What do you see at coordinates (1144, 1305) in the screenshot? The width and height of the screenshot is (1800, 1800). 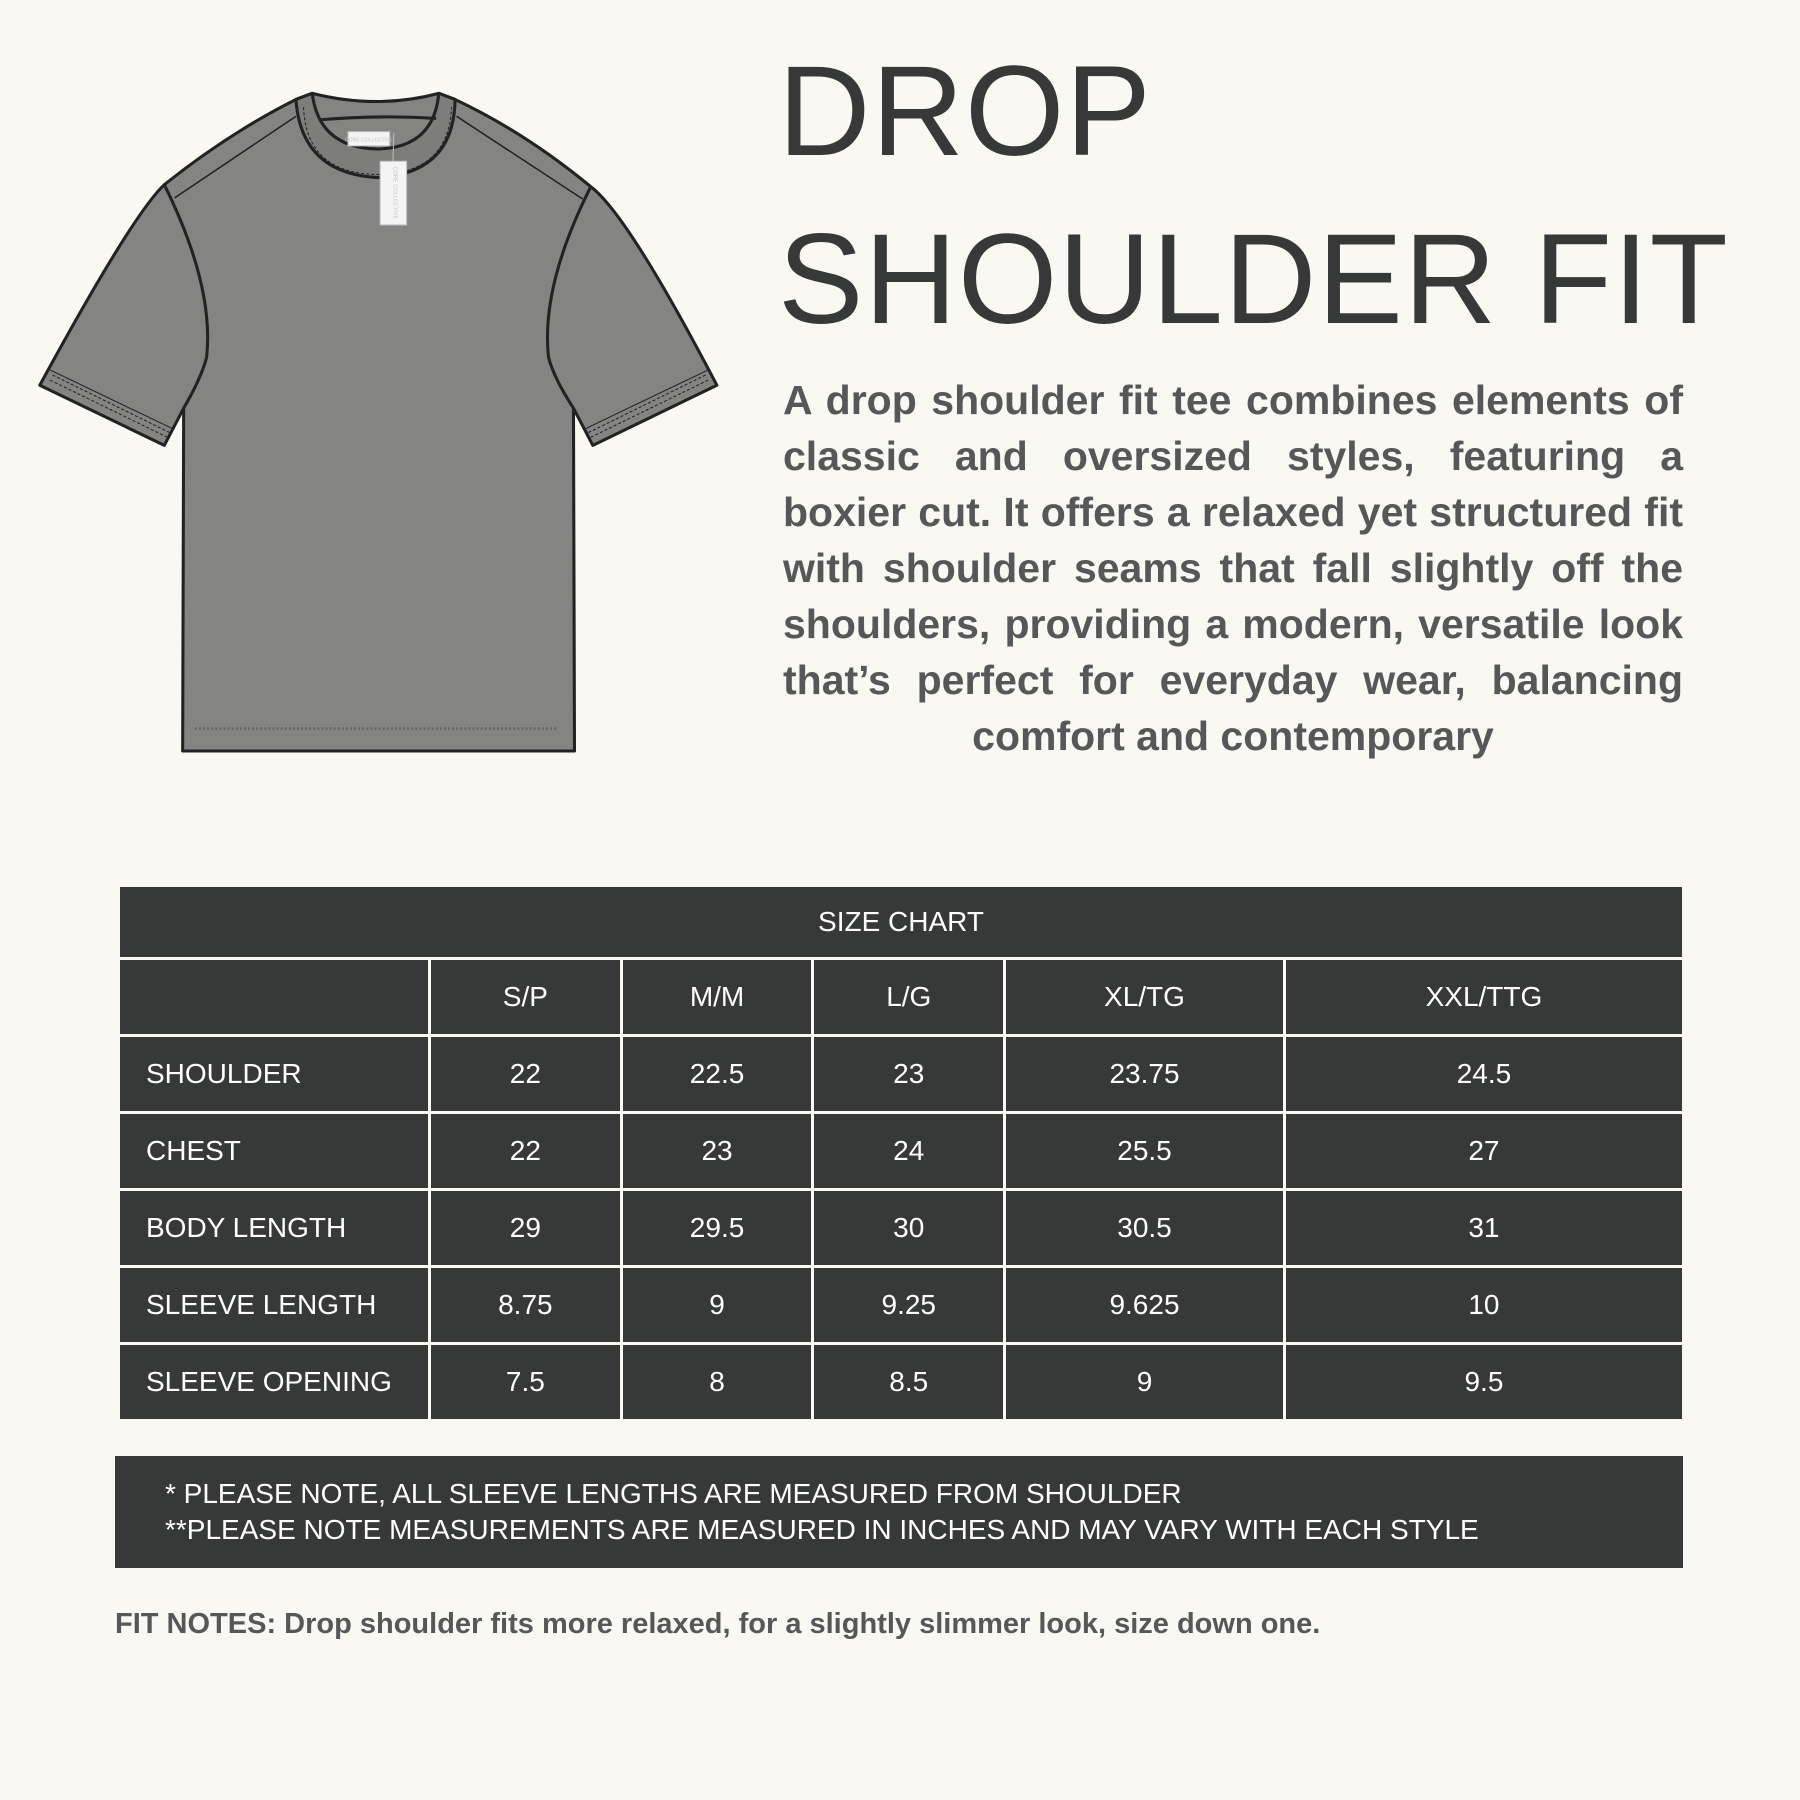 I see `measurement-value: 9.625` at bounding box center [1144, 1305].